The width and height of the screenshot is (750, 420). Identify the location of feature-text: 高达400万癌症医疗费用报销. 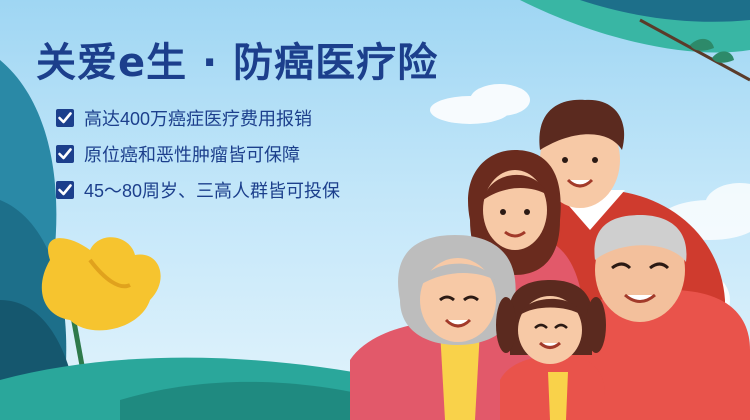
(198, 119).